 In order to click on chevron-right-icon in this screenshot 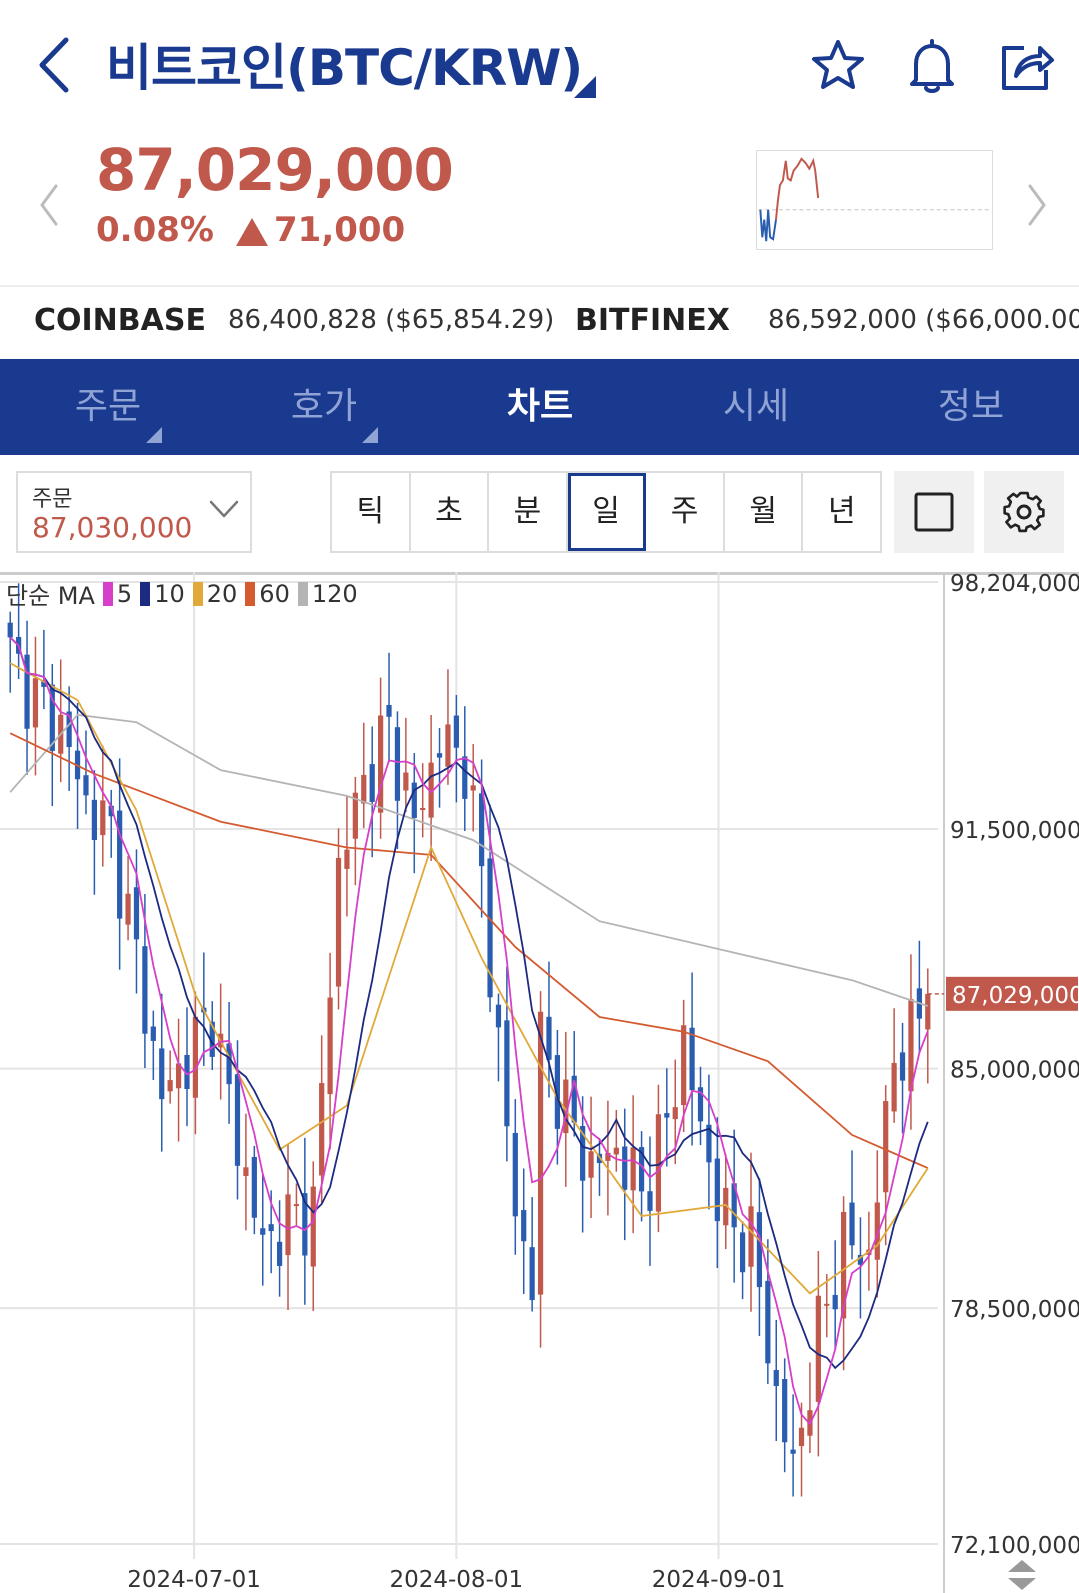, I will do `click(1037, 205)`.